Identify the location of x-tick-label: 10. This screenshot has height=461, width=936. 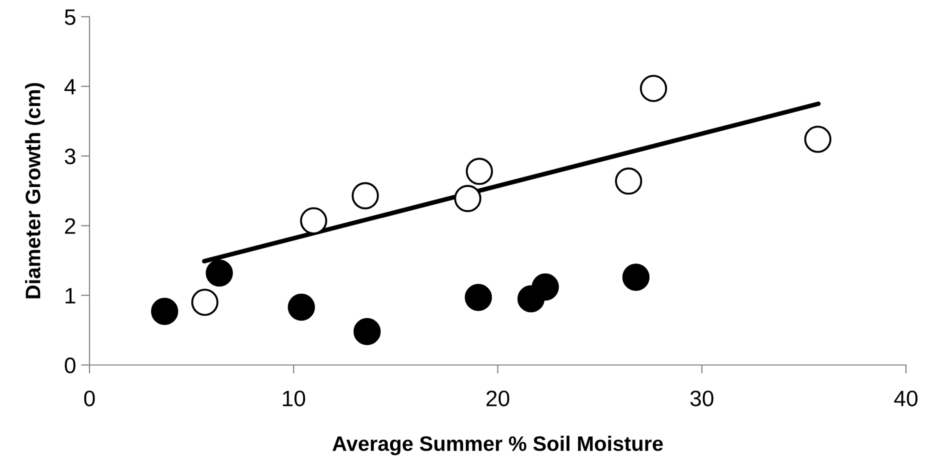
(294, 398).